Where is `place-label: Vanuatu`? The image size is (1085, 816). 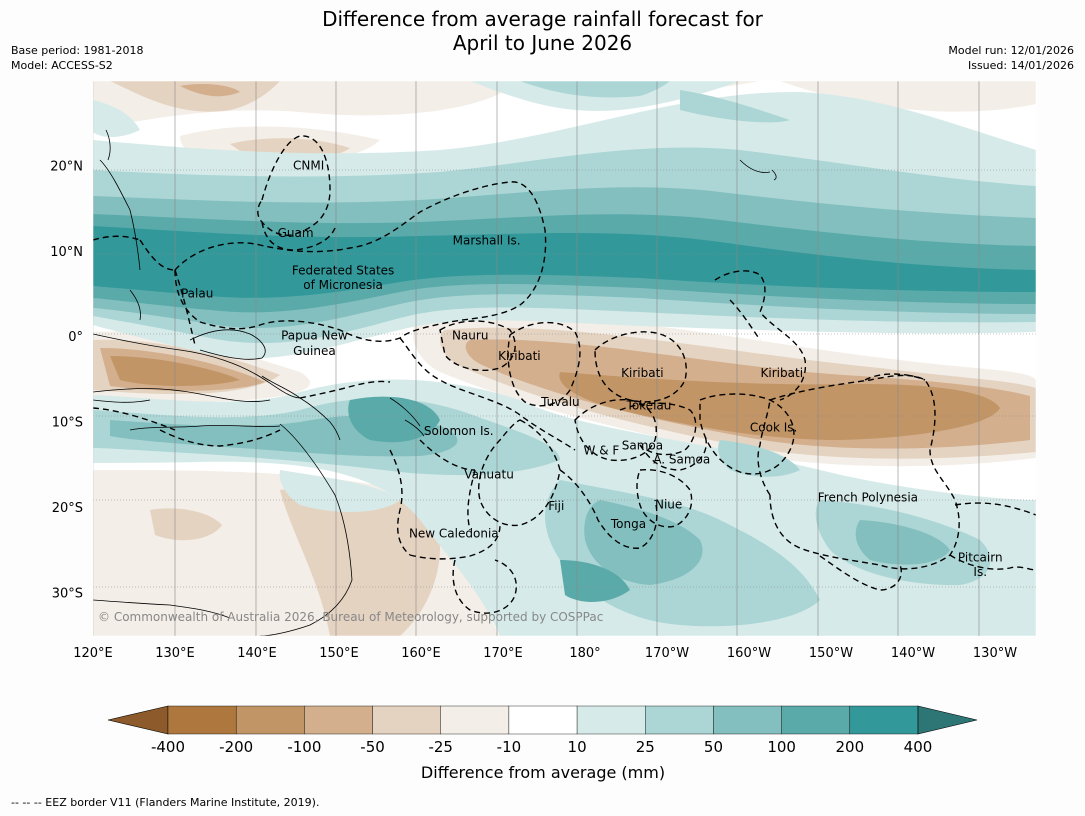
place-label: Vanuatu is located at coordinates (489, 475).